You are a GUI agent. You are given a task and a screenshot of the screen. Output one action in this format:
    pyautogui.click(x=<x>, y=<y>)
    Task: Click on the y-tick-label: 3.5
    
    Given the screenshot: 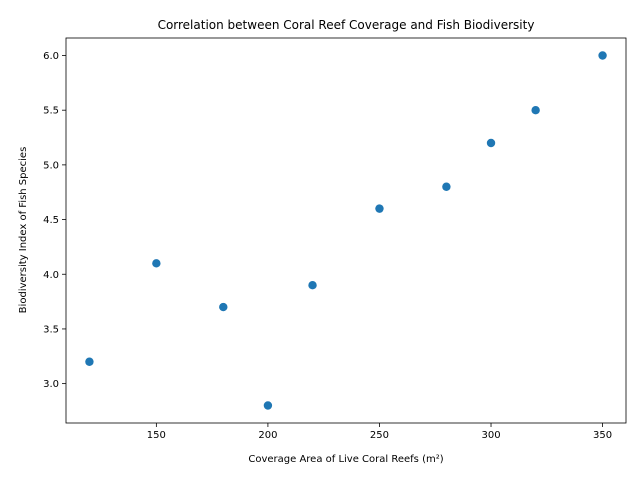 What is the action you would take?
    pyautogui.click(x=51, y=329)
    